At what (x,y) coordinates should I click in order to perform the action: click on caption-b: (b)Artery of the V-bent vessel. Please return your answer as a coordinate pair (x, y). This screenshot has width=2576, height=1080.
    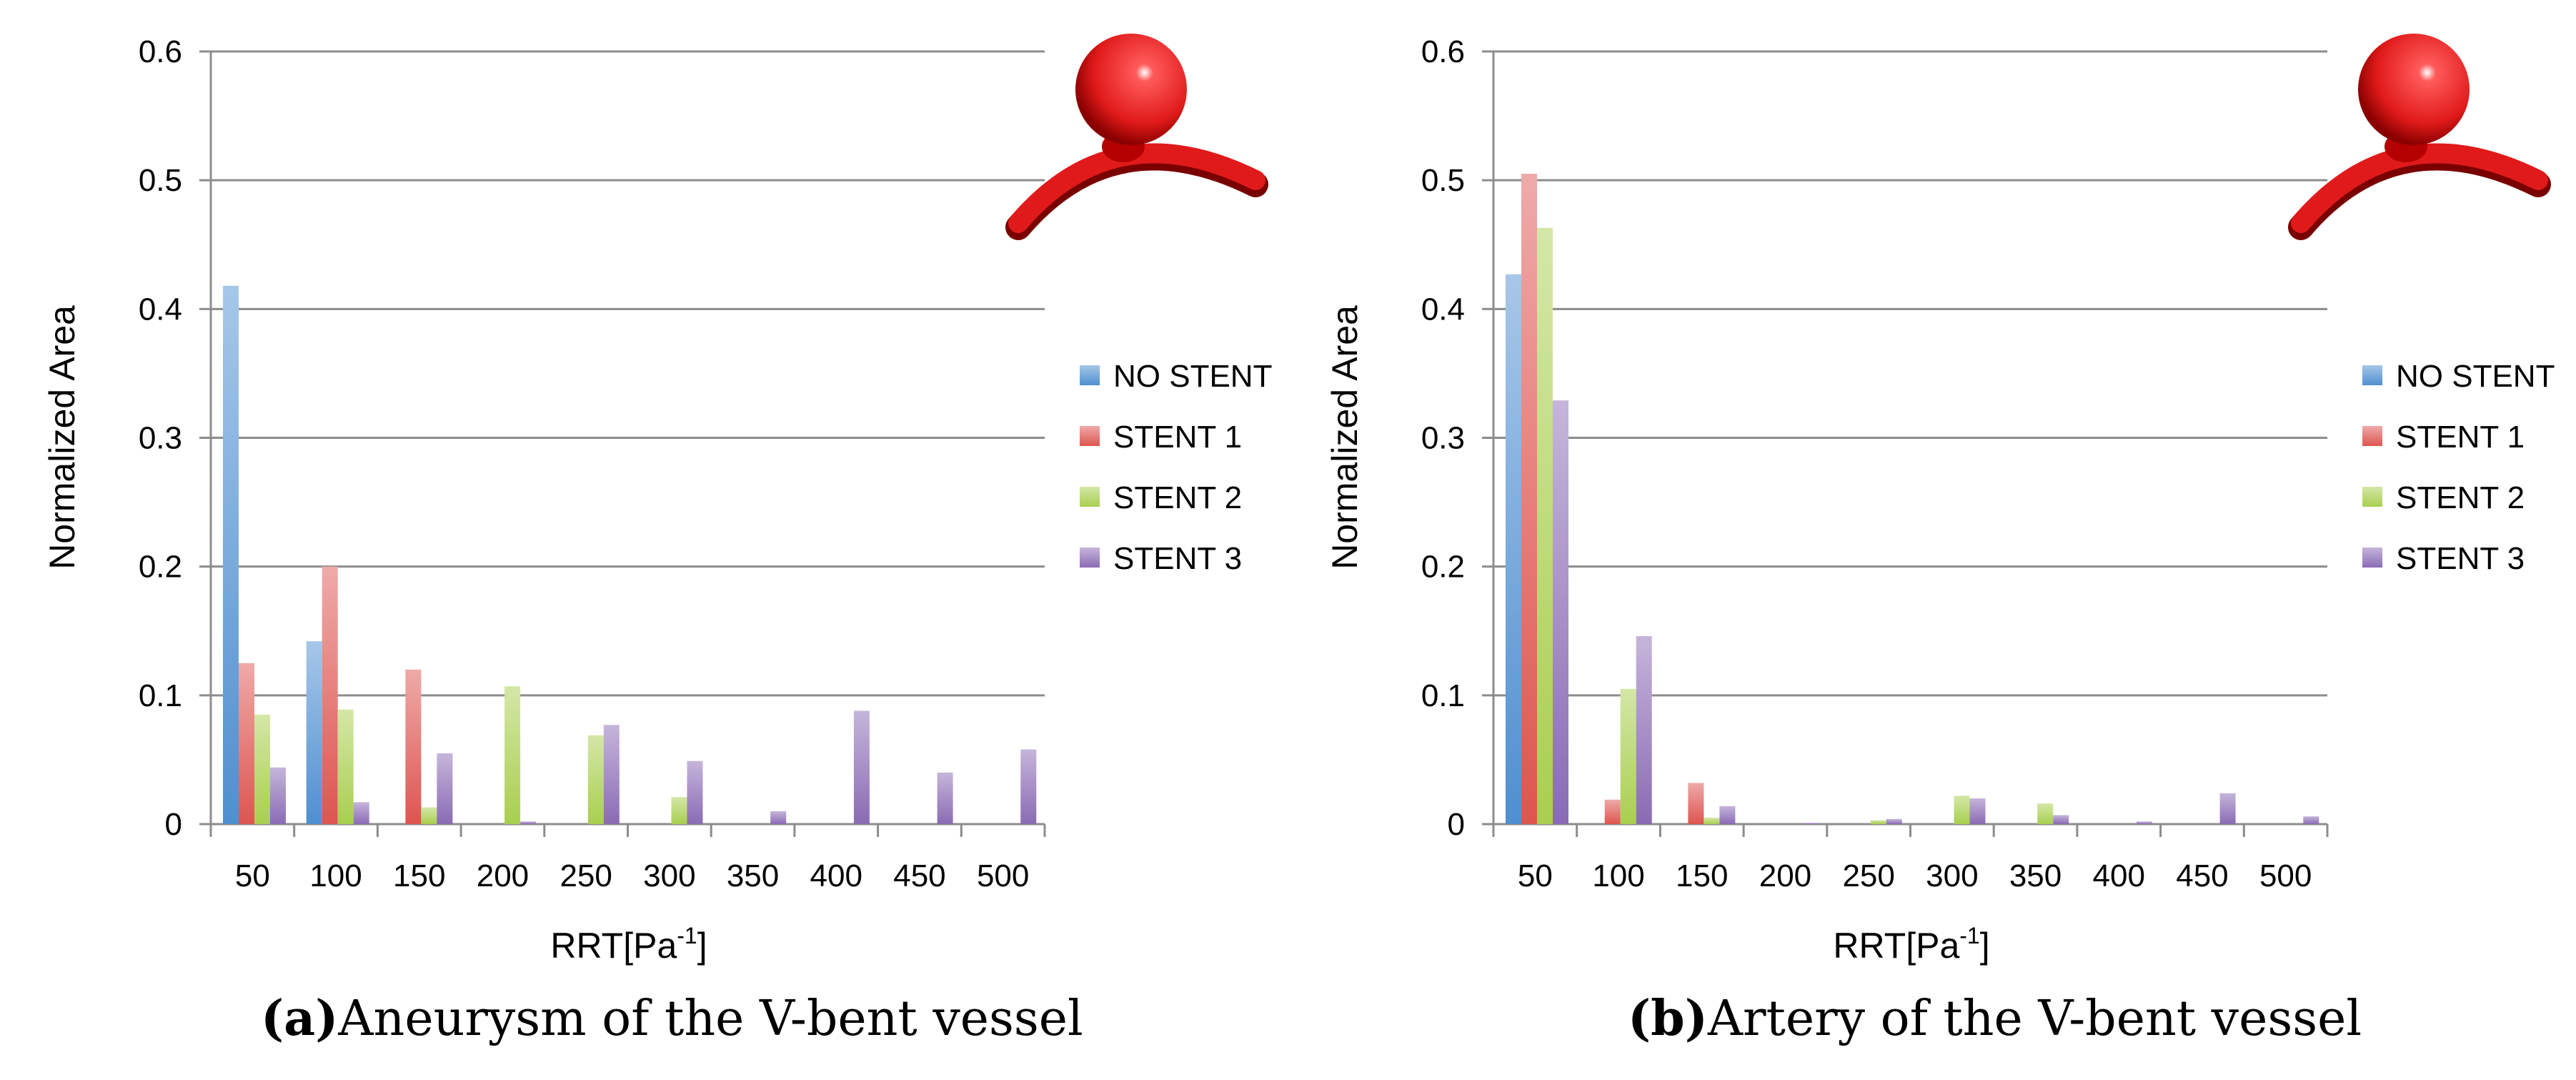
    Looking at the image, I should click on (1995, 1022).